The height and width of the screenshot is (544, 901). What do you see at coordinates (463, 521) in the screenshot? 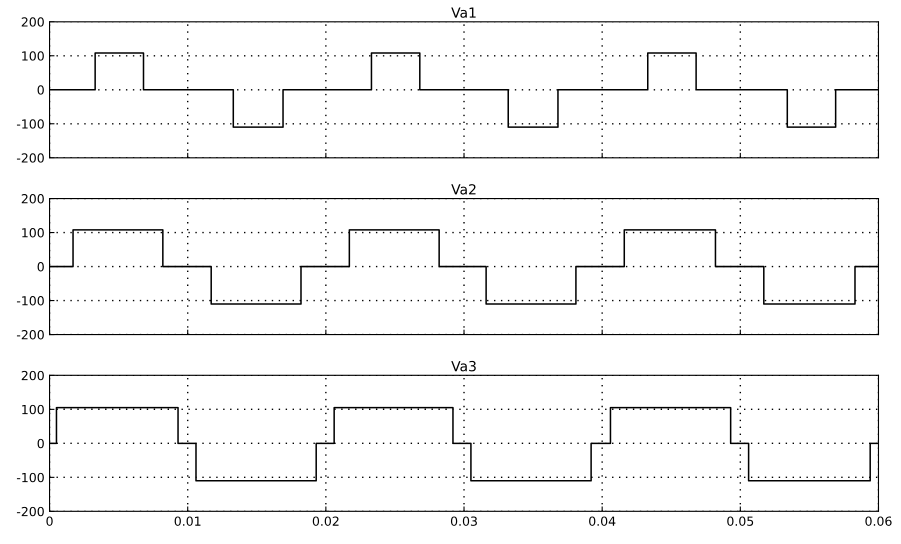
I see `x-tick-label: 0.03` at bounding box center [463, 521].